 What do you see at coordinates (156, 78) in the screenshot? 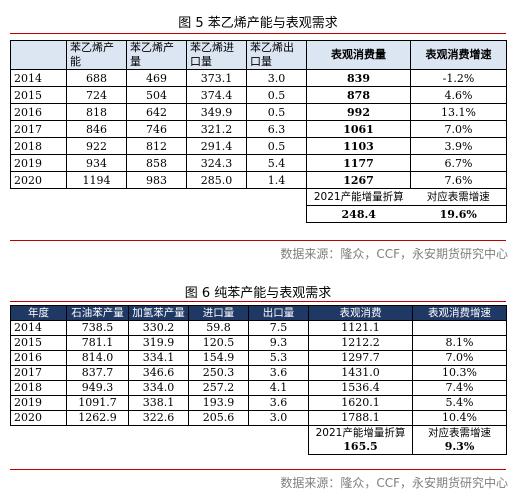
I see `table-cell: 469` at bounding box center [156, 78].